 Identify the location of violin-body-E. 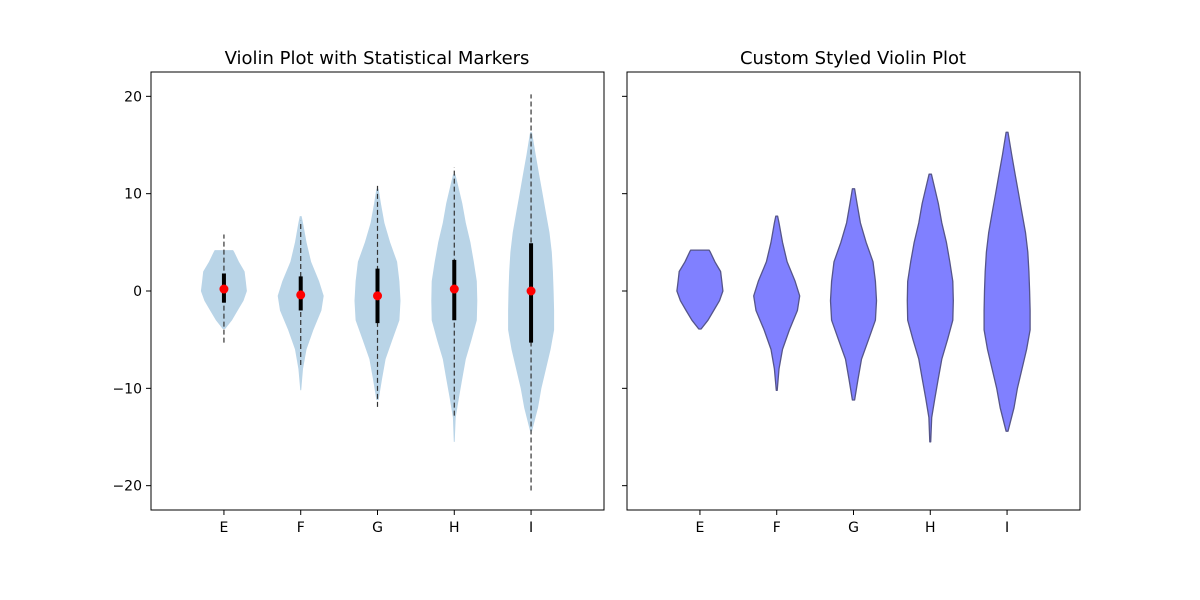
(700, 289).